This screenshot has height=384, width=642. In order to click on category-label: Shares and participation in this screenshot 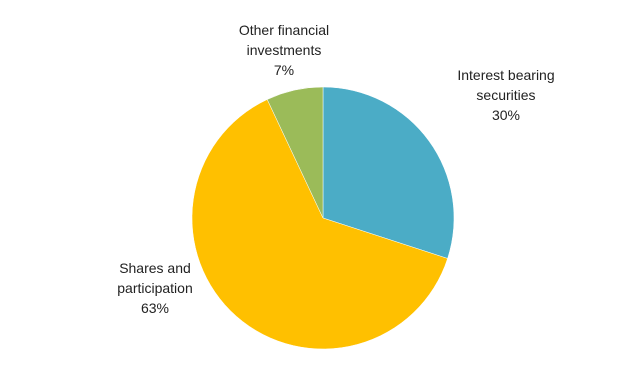, I will do `click(155, 278)`.